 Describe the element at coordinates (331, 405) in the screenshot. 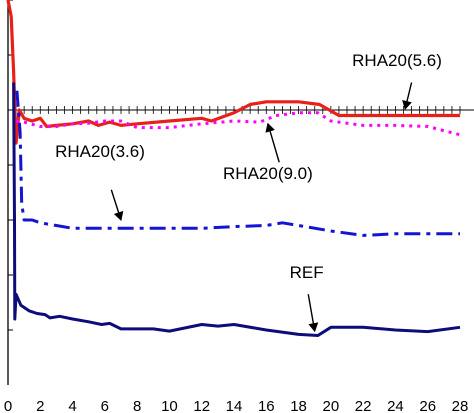

I see `x-tick-label: 20` at that location.